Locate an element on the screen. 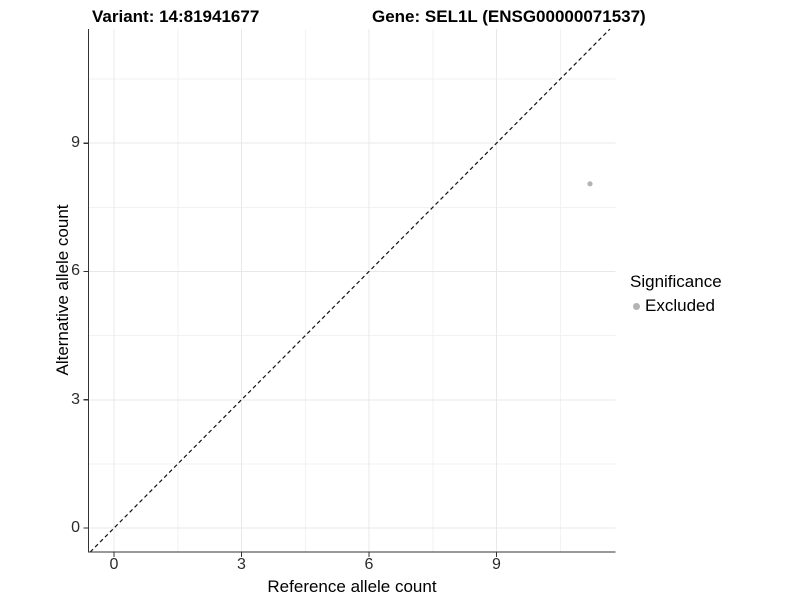  y-tick-label-1: 3 is located at coordinates (75, 399).